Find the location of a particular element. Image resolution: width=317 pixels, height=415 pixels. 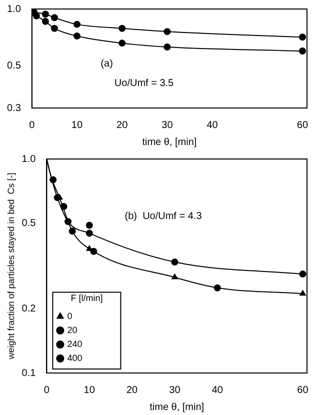

legend-label: 400 is located at coordinates (74, 357).